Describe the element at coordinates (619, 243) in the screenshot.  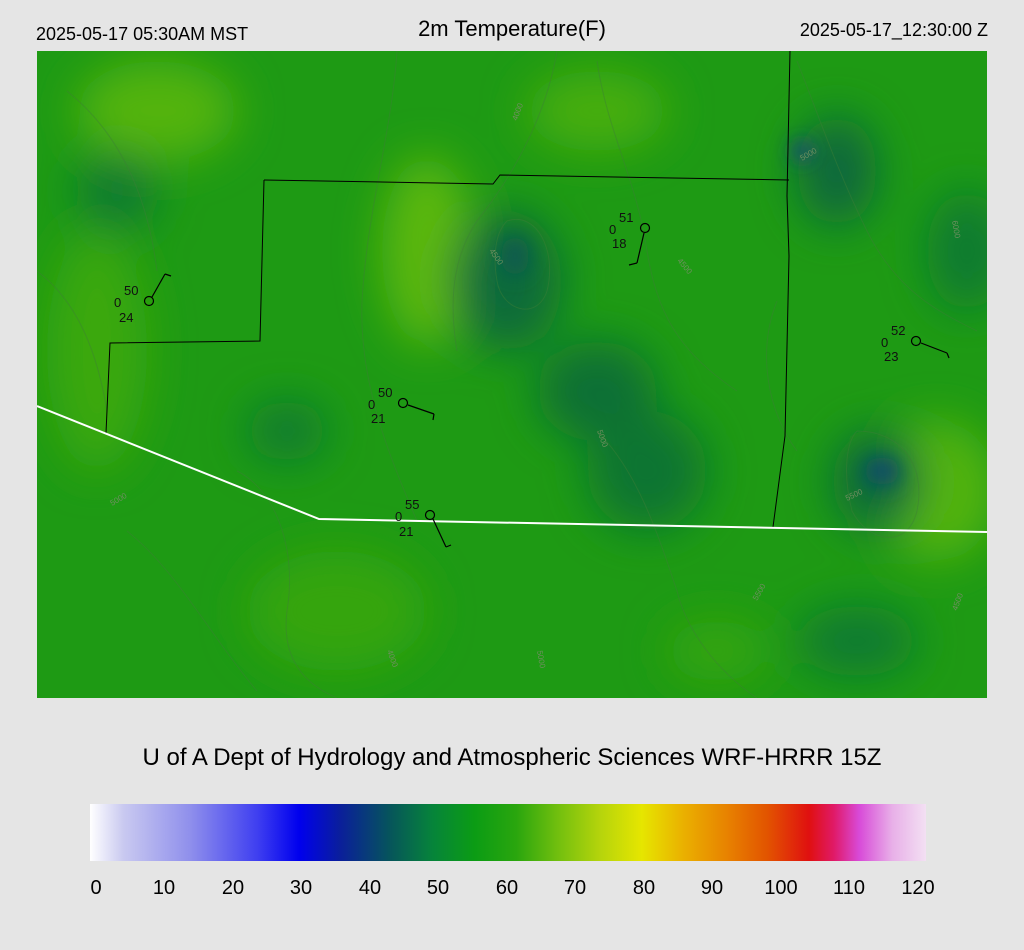
I see `station-dewpoint: 18` at that location.